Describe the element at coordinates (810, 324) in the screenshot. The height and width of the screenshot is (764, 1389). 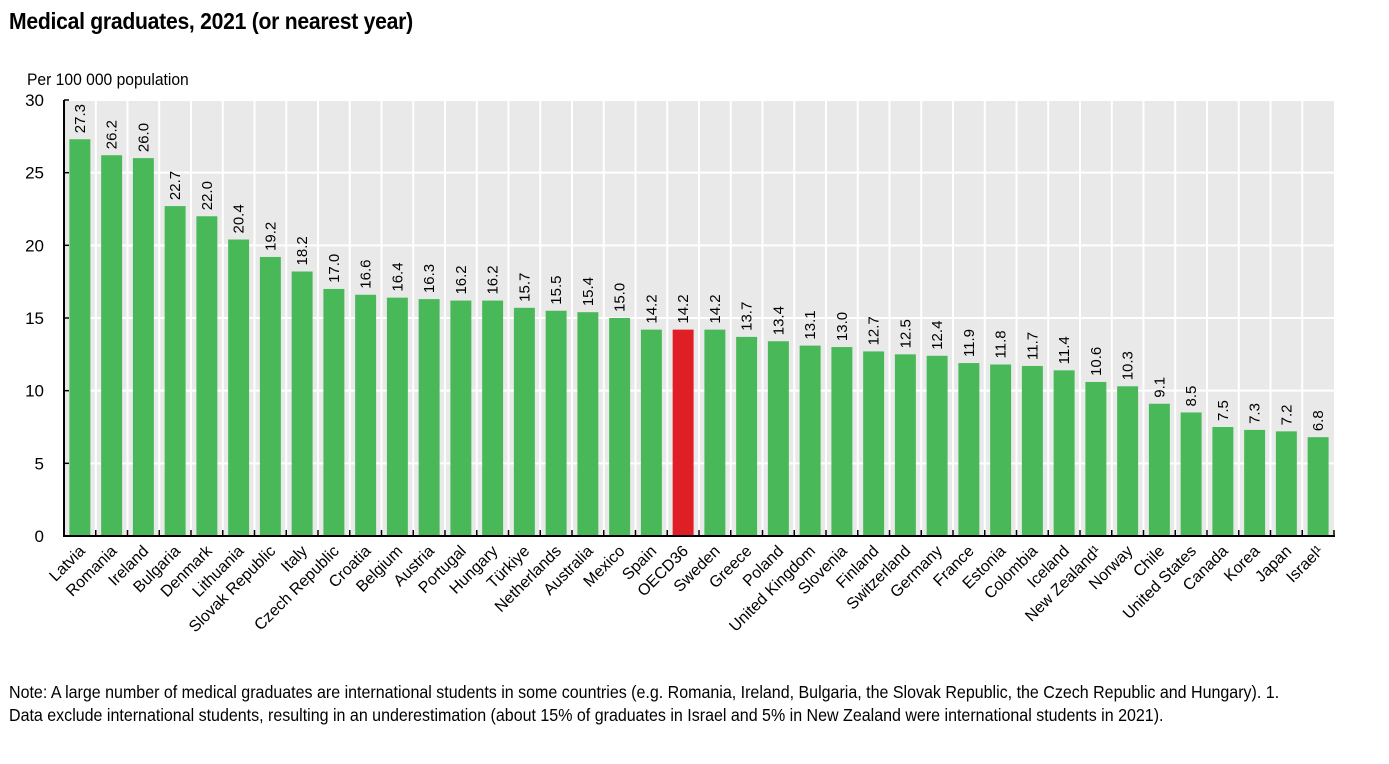
I see `value-label: 13.1` at that location.